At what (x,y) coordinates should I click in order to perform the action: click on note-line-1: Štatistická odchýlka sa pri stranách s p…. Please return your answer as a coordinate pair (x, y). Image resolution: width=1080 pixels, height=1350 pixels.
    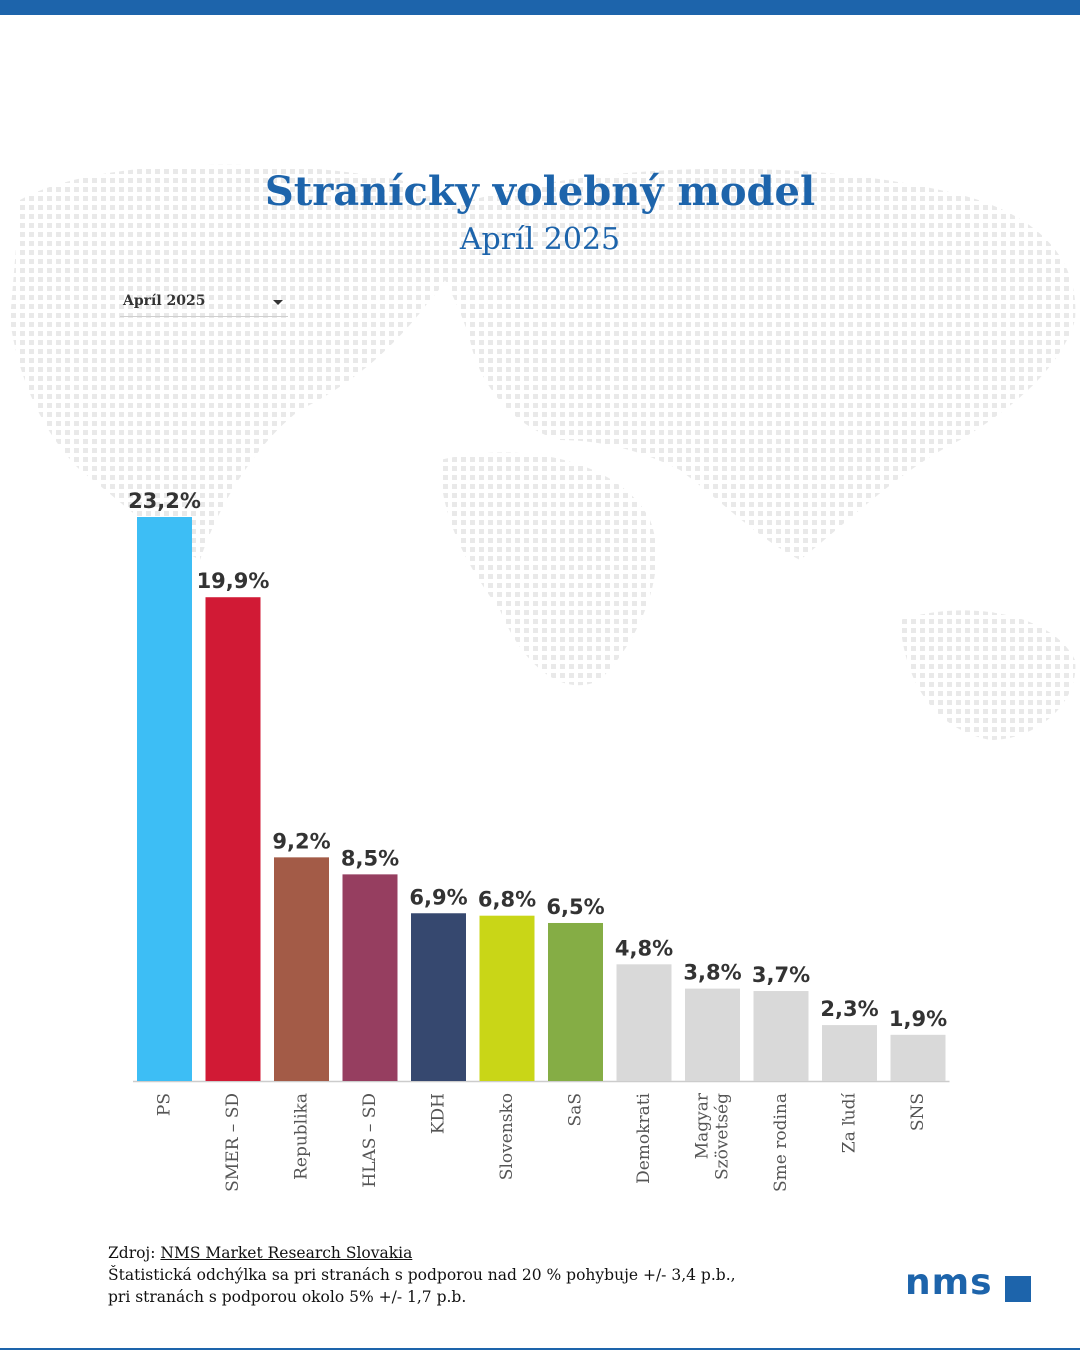
    Looking at the image, I should click on (422, 1275).